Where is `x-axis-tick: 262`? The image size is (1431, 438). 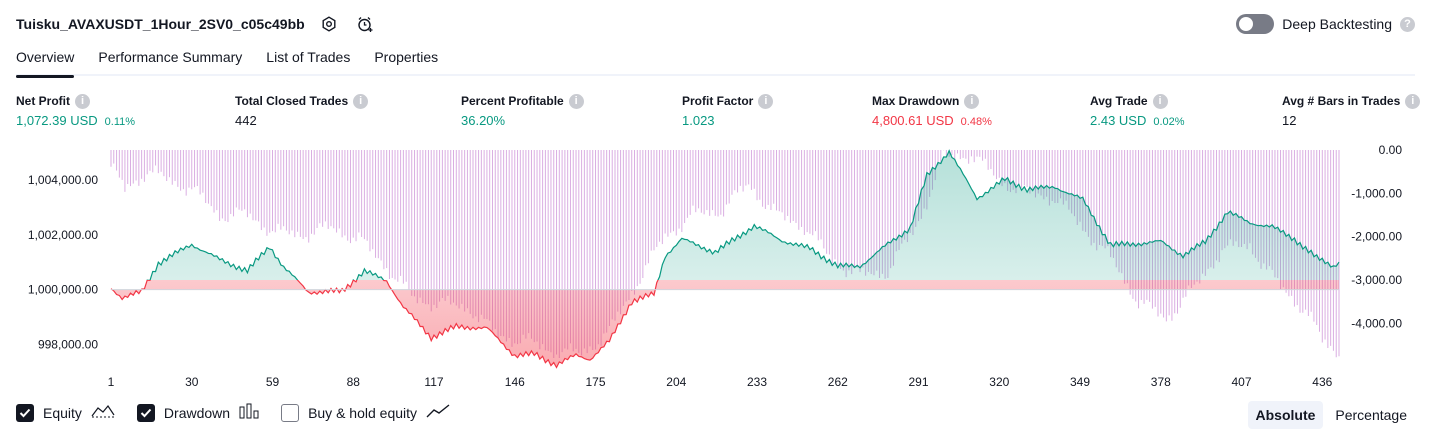 x-axis-tick: 262 is located at coordinates (838, 382).